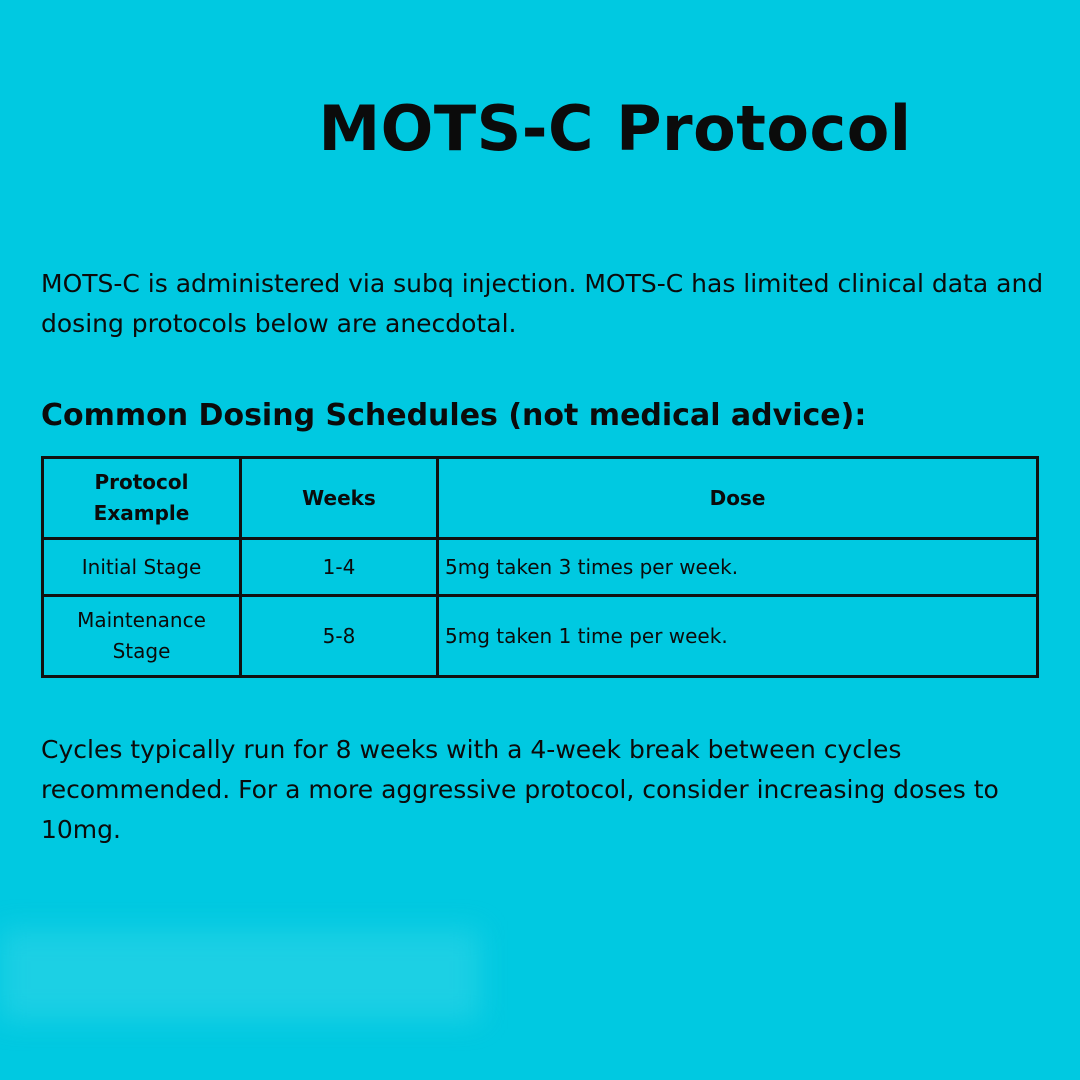 This screenshot has width=1080, height=1080. Describe the element at coordinates (141, 636) in the screenshot. I see `cell-protocol: Maintenance Stage` at that location.